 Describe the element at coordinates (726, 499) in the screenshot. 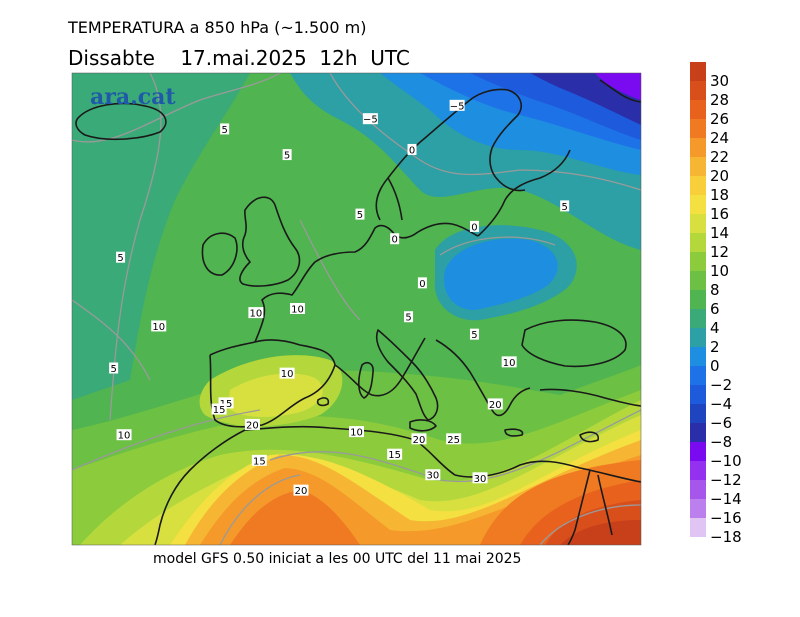

I see `legend-label: −14` at that location.